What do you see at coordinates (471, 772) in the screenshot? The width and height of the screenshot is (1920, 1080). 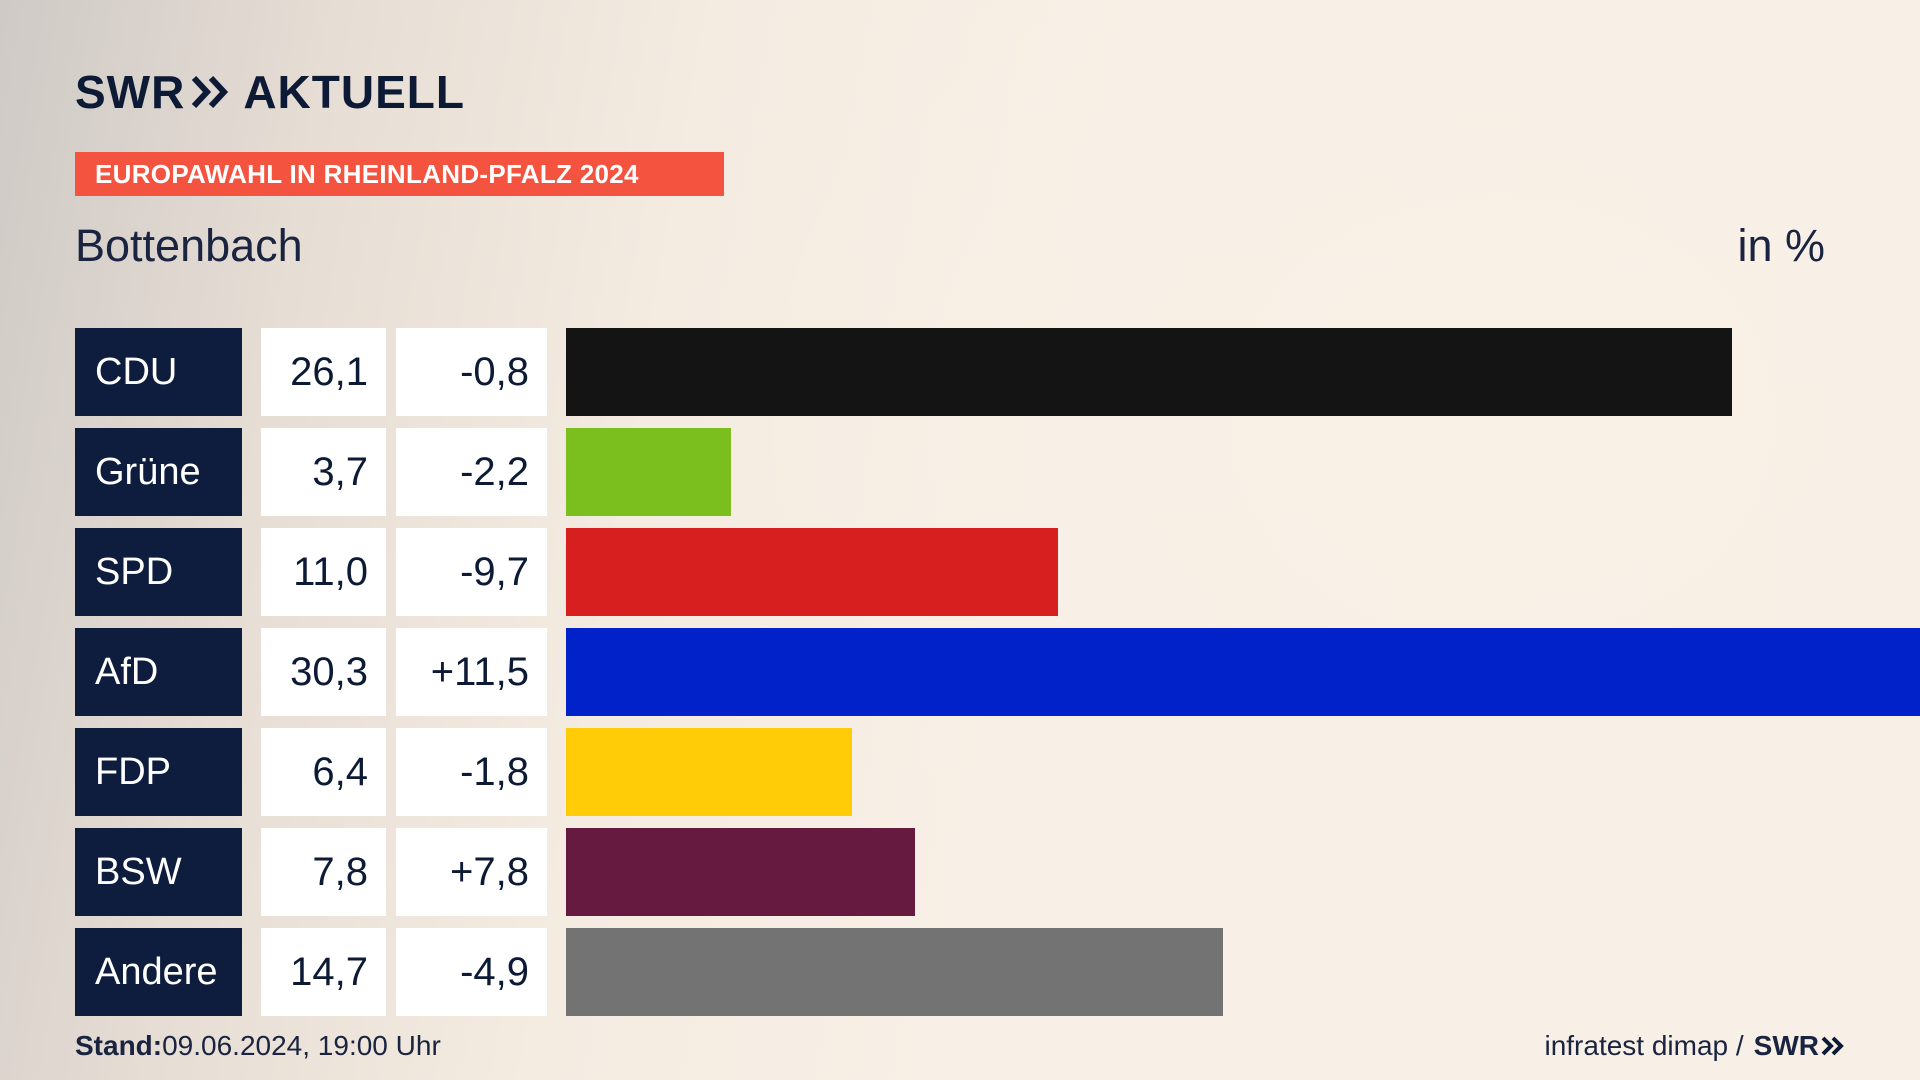 I see `change-value: -1,8` at bounding box center [471, 772].